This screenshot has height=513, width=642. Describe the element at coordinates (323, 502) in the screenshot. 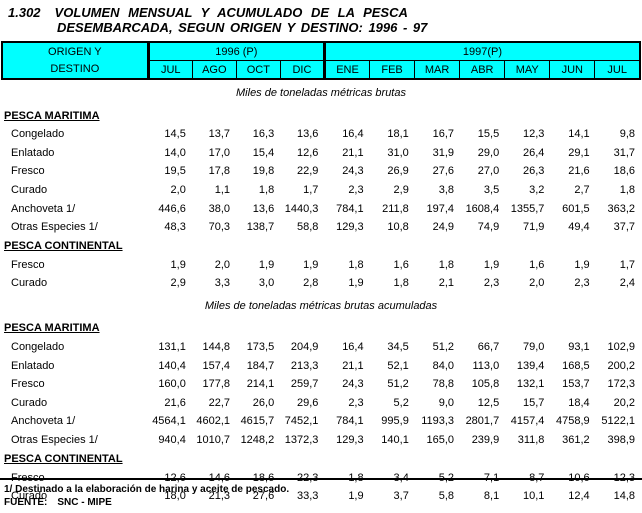

I see `source-line: FUENTE: SNC - MIPE` at that location.